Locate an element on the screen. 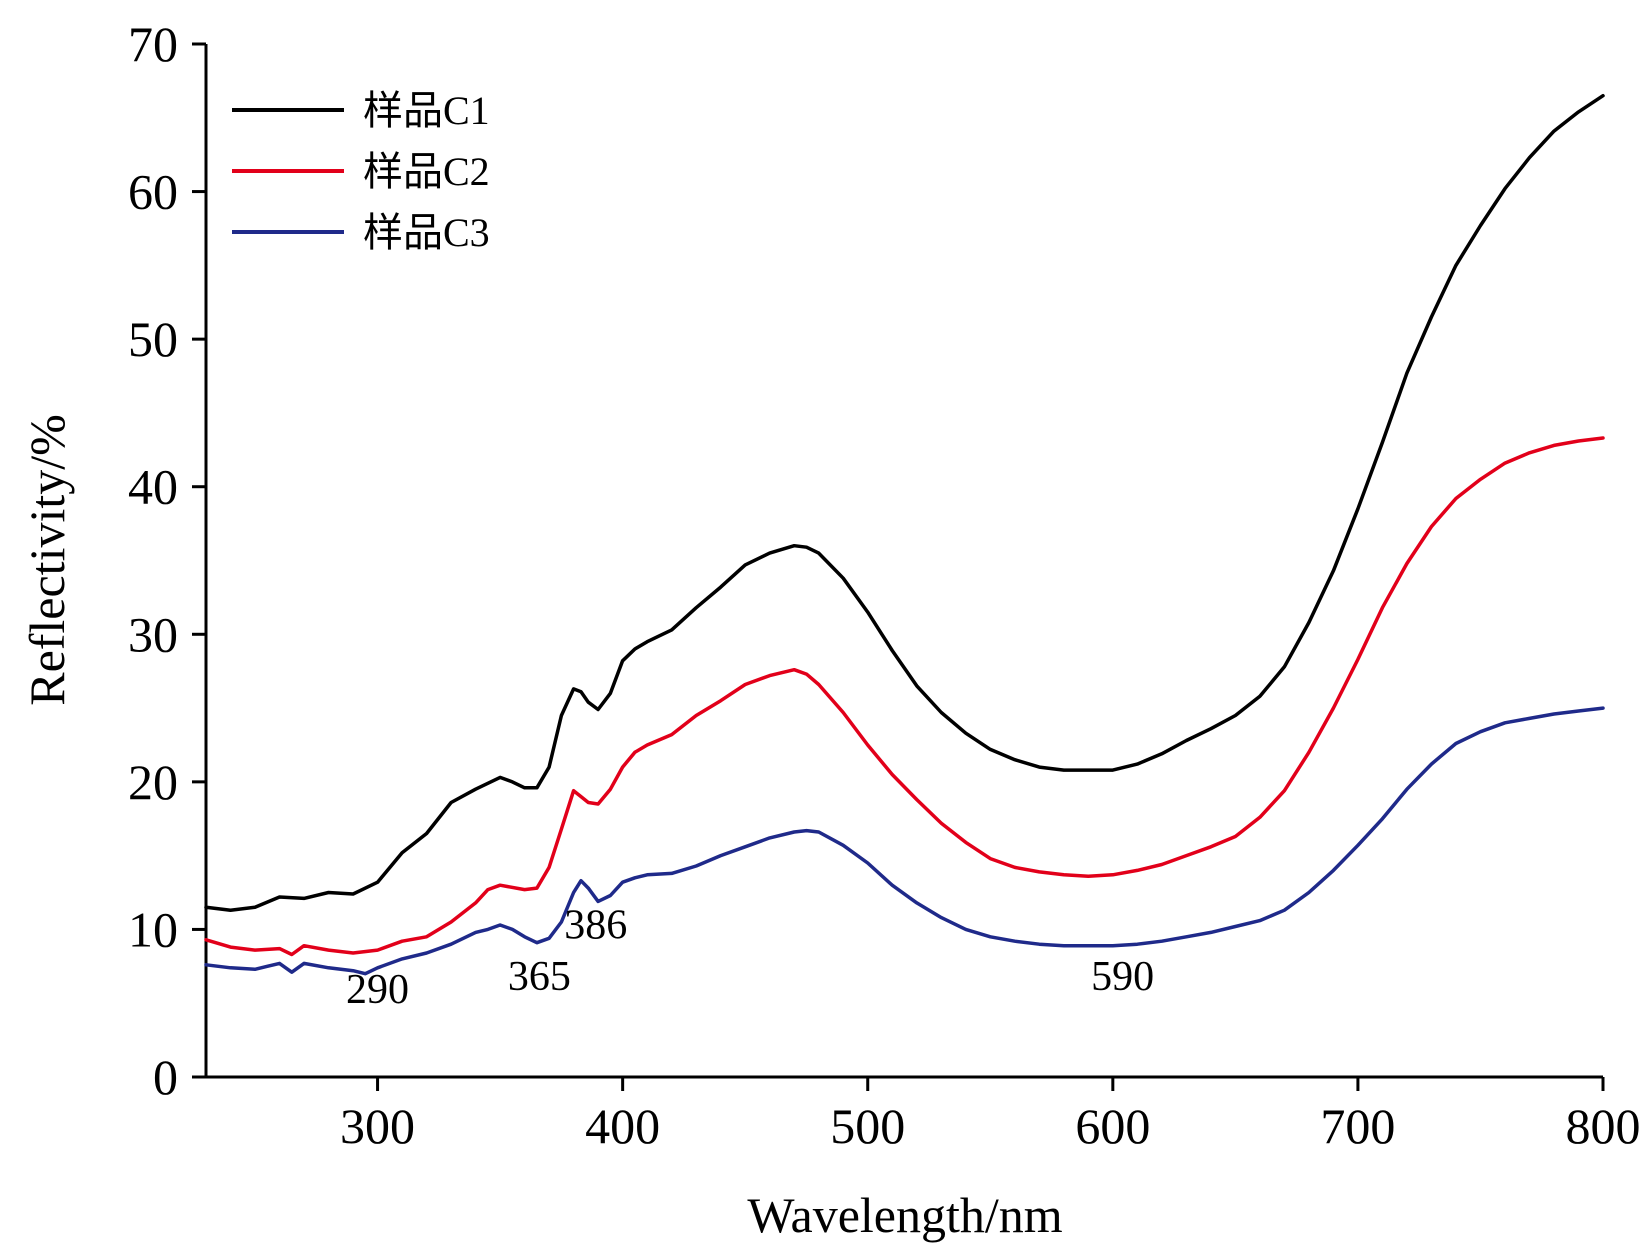 Image resolution: width=1650 pixels, height=1255 pixels. y-tick-label: 20 is located at coordinates (153, 782).